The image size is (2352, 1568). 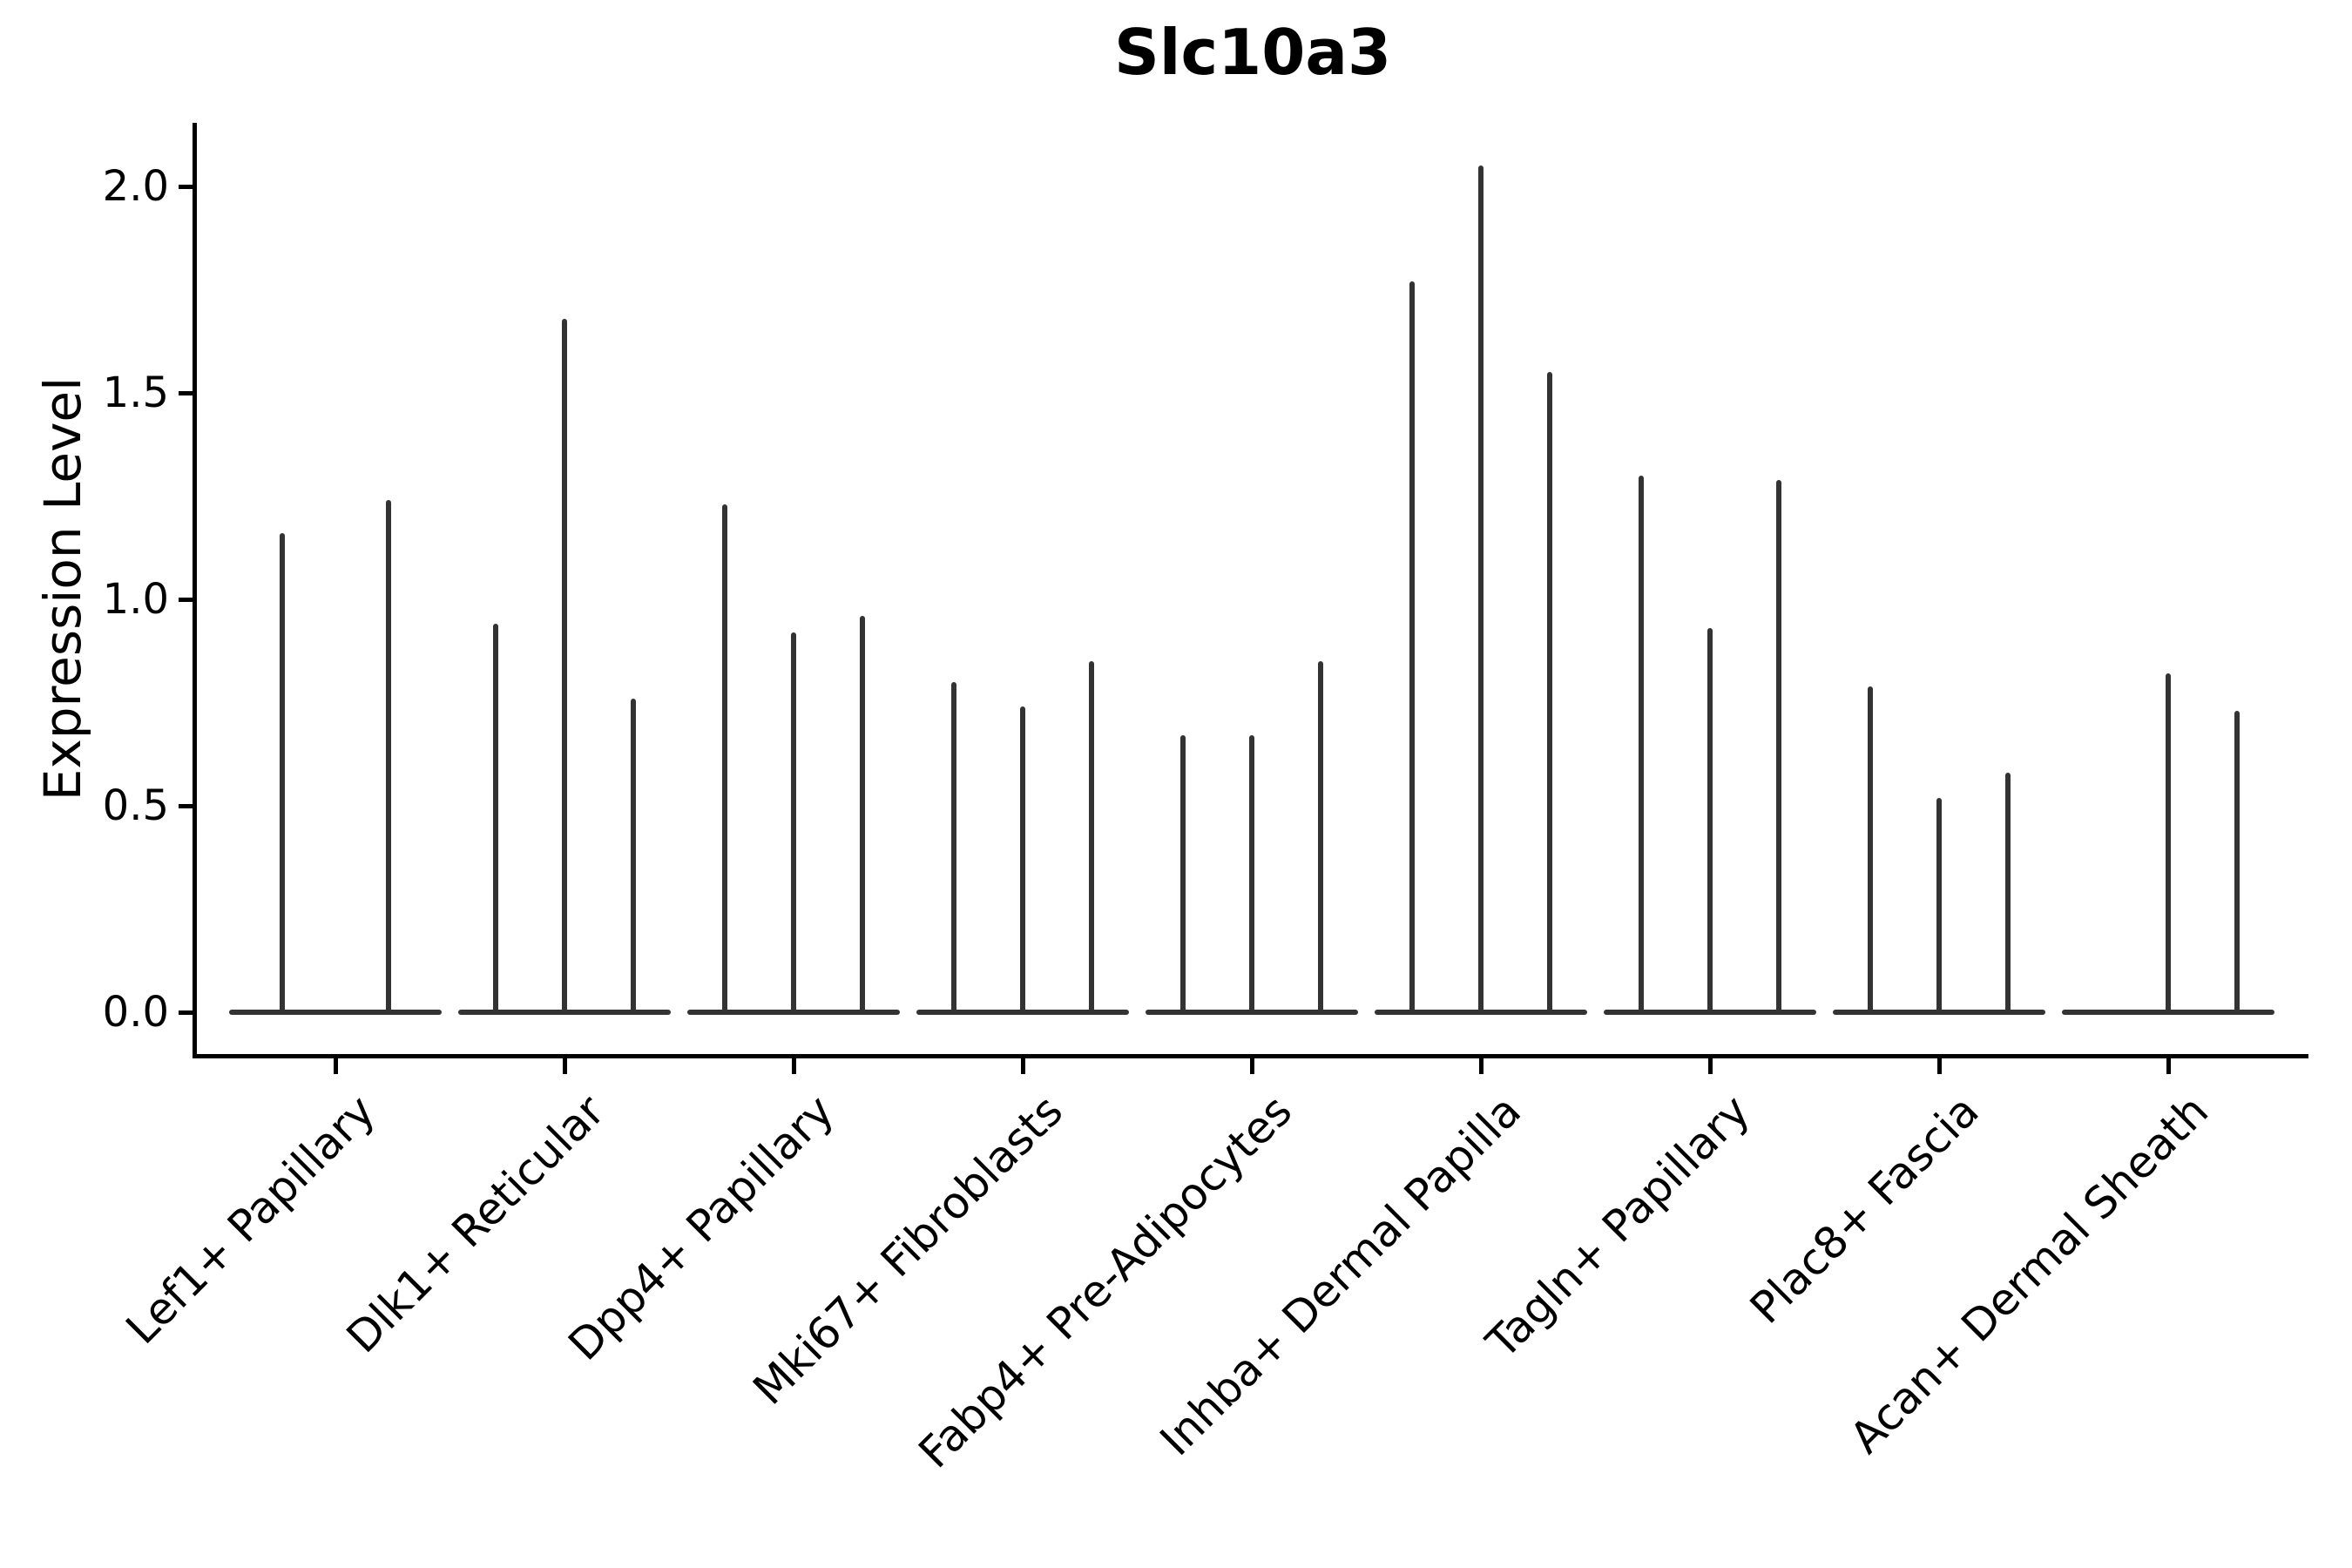 I want to click on x-axis-category-label: Plac8+ Fascia, so click(x=1865, y=1209).